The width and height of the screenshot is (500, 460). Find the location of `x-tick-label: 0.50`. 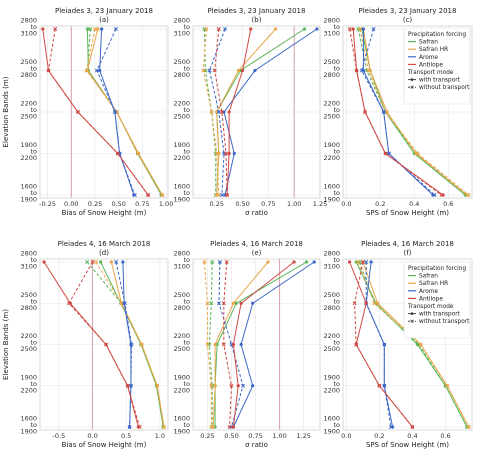

x-tick-label: 0.50 is located at coordinates (231, 436).